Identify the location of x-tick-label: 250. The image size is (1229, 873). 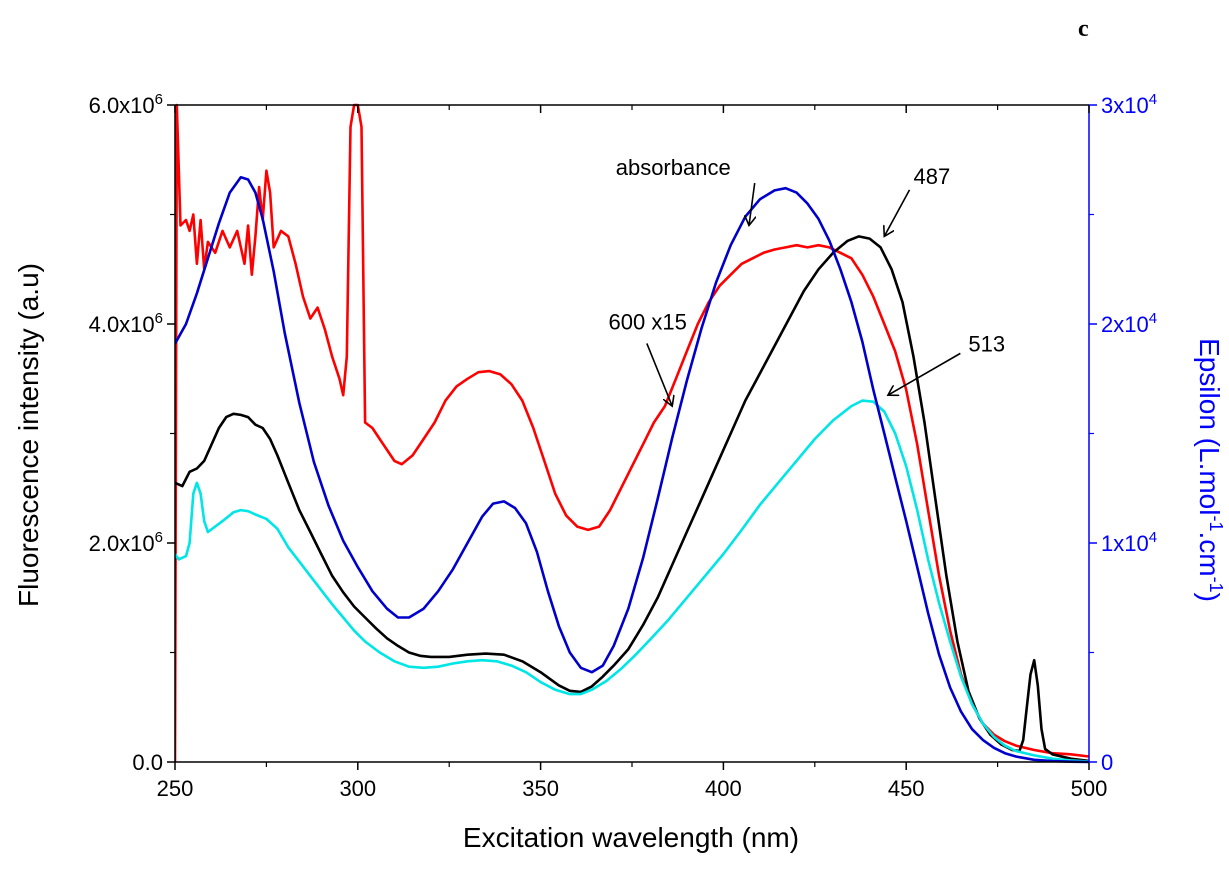
(175, 788).